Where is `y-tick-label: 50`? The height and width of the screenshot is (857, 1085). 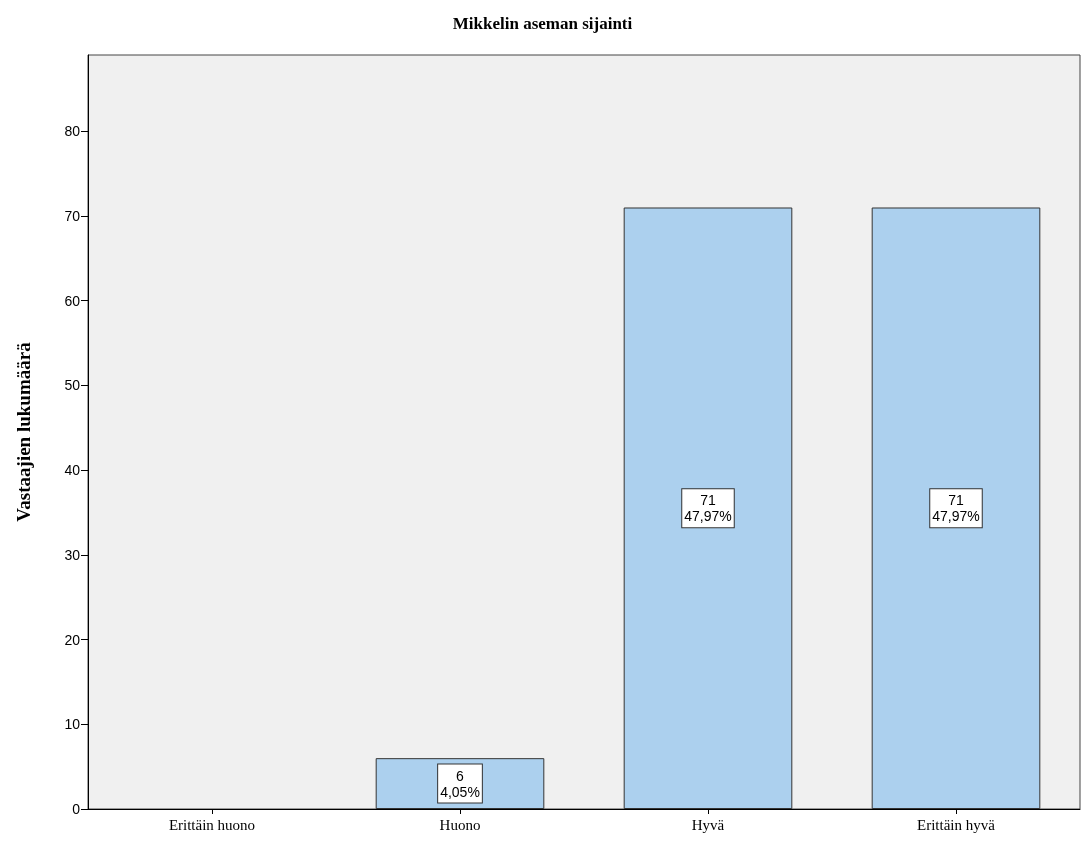 y-tick-label: 50 is located at coordinates (72, 385).